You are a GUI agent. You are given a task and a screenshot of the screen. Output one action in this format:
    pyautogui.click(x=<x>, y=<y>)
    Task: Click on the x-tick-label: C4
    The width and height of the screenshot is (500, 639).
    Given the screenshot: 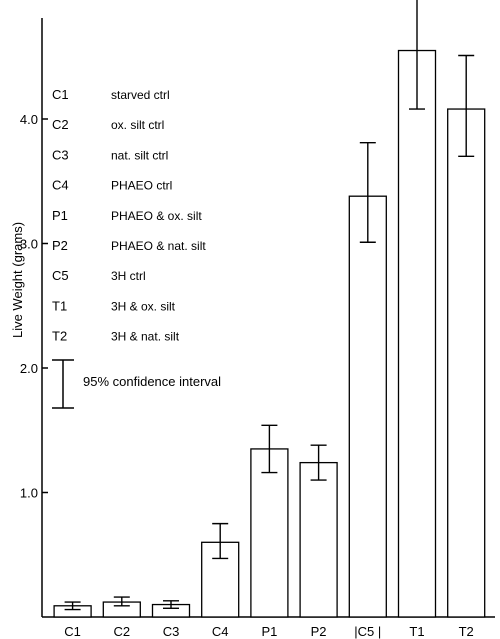 What is the action you would take?
    pyautogui.click(x=220, y=631)
    